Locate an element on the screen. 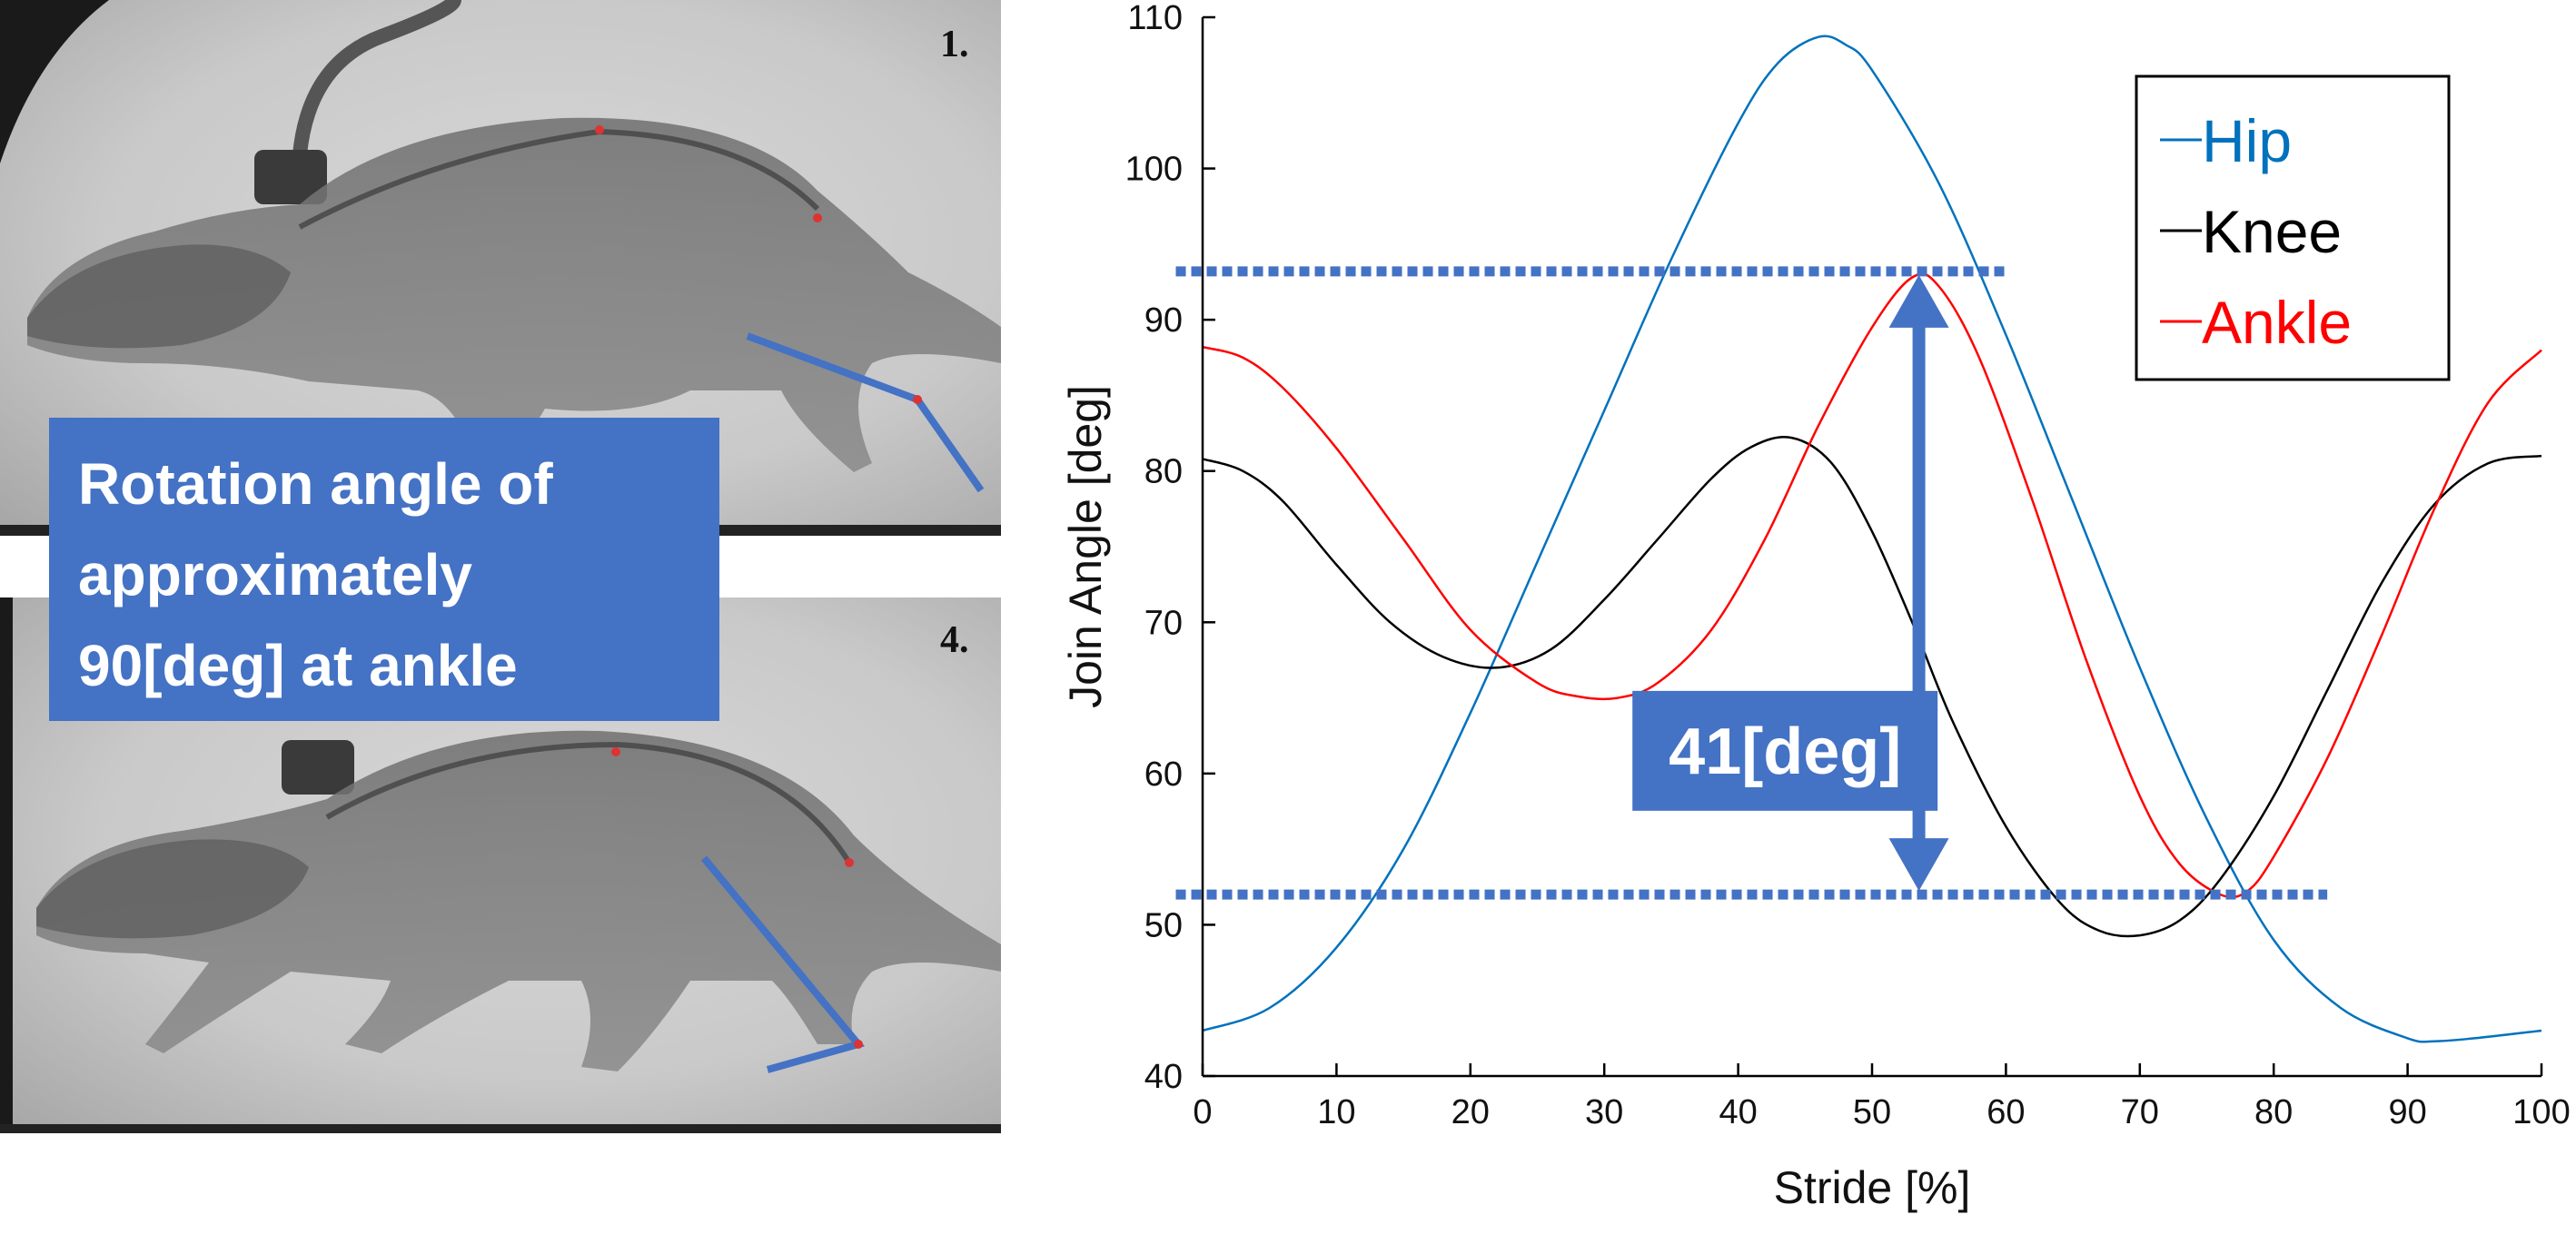 The width and height of the screenshot is (2576, 1254). y-tick-label: 70 is located at coordinates (1163, 623).